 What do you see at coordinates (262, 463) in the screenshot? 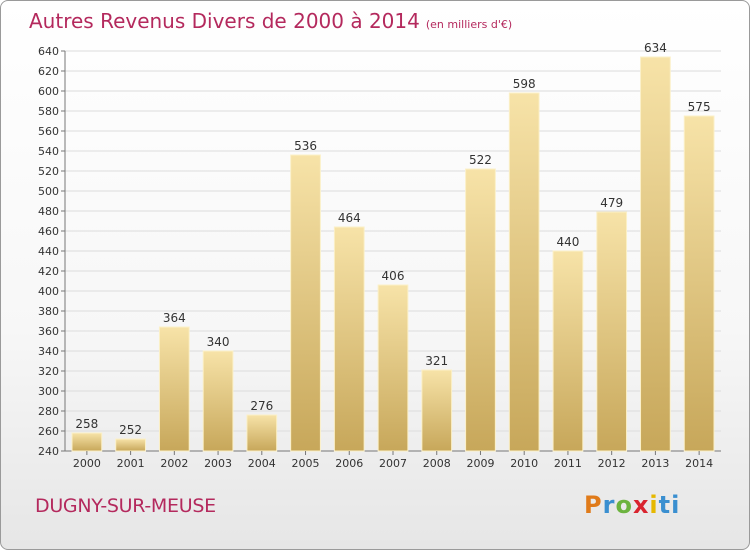
I see `x-tick-label-2004: 2004` at bounding box center [262, 463].